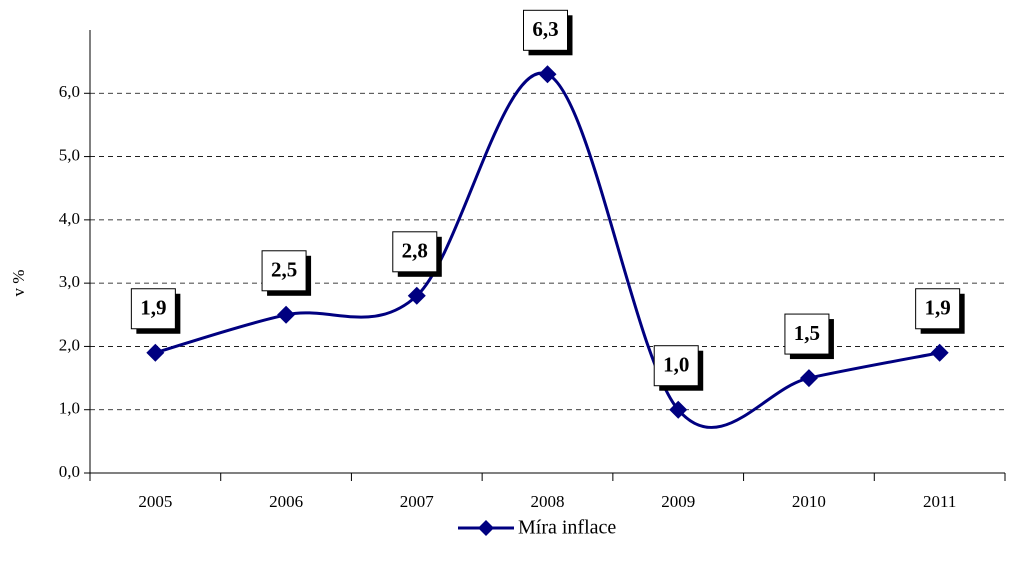  Describe the element at coordinates (567, 528) in the screenshot. I see `legend-label: Míra inflace` at that location.